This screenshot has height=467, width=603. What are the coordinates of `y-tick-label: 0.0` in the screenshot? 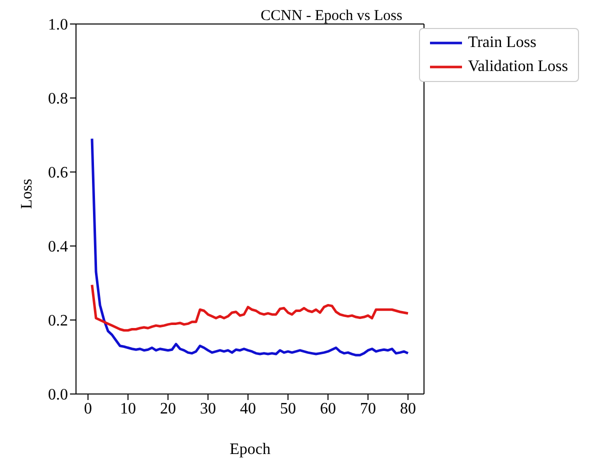 It's located at (58, 395).